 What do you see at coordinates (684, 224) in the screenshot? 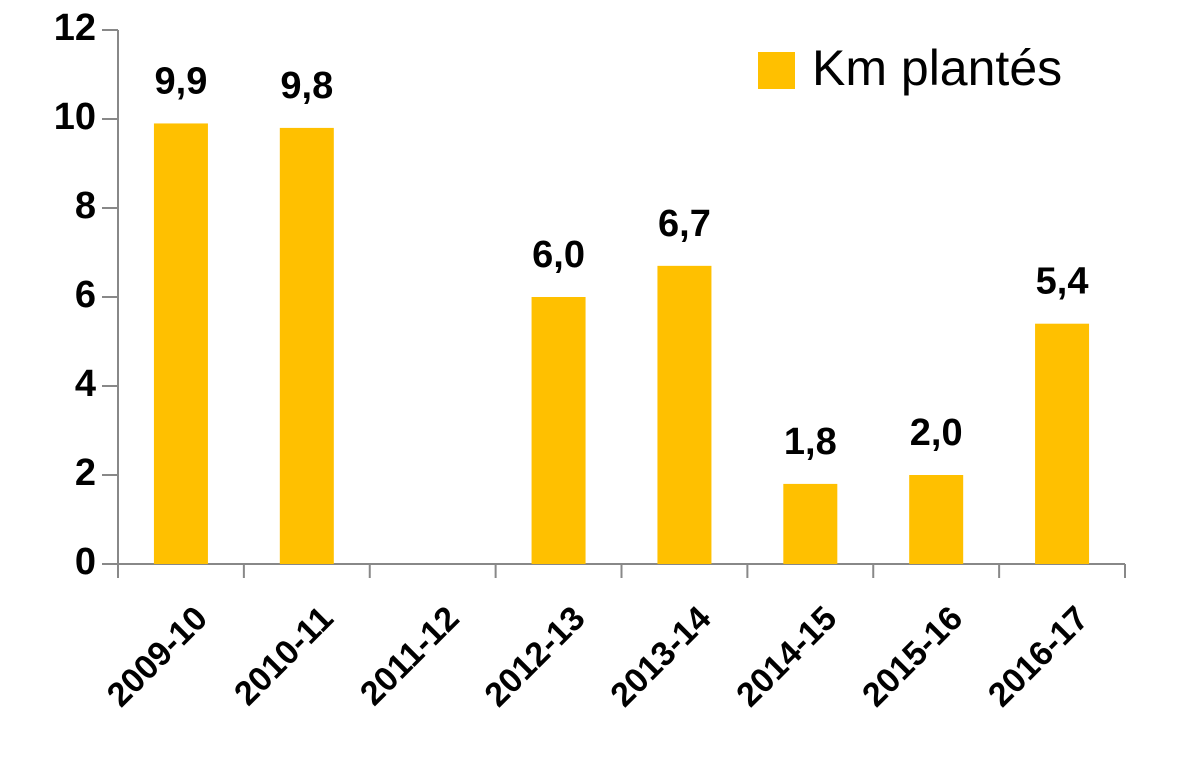
I see `value-label: 6,7` at bounding box center [684, 224].